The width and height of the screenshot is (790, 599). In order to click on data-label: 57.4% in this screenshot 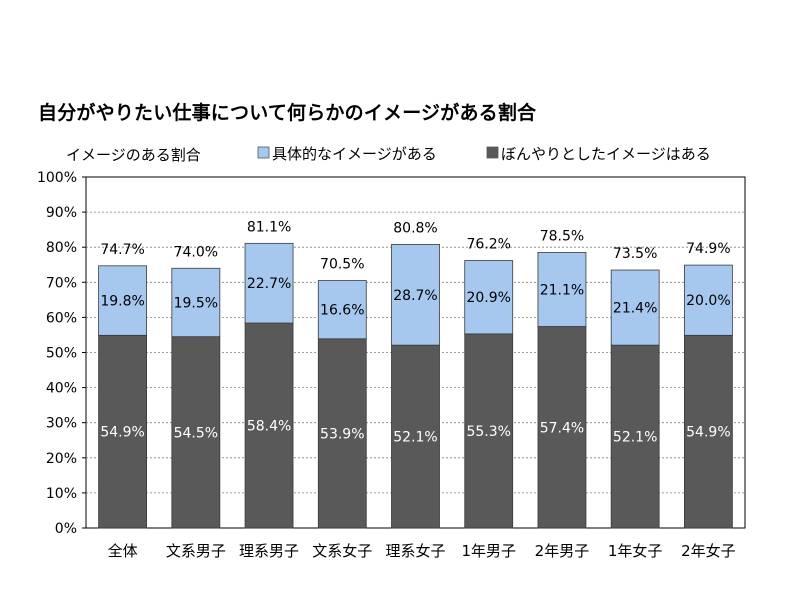, I will do `click(562, 428)`.